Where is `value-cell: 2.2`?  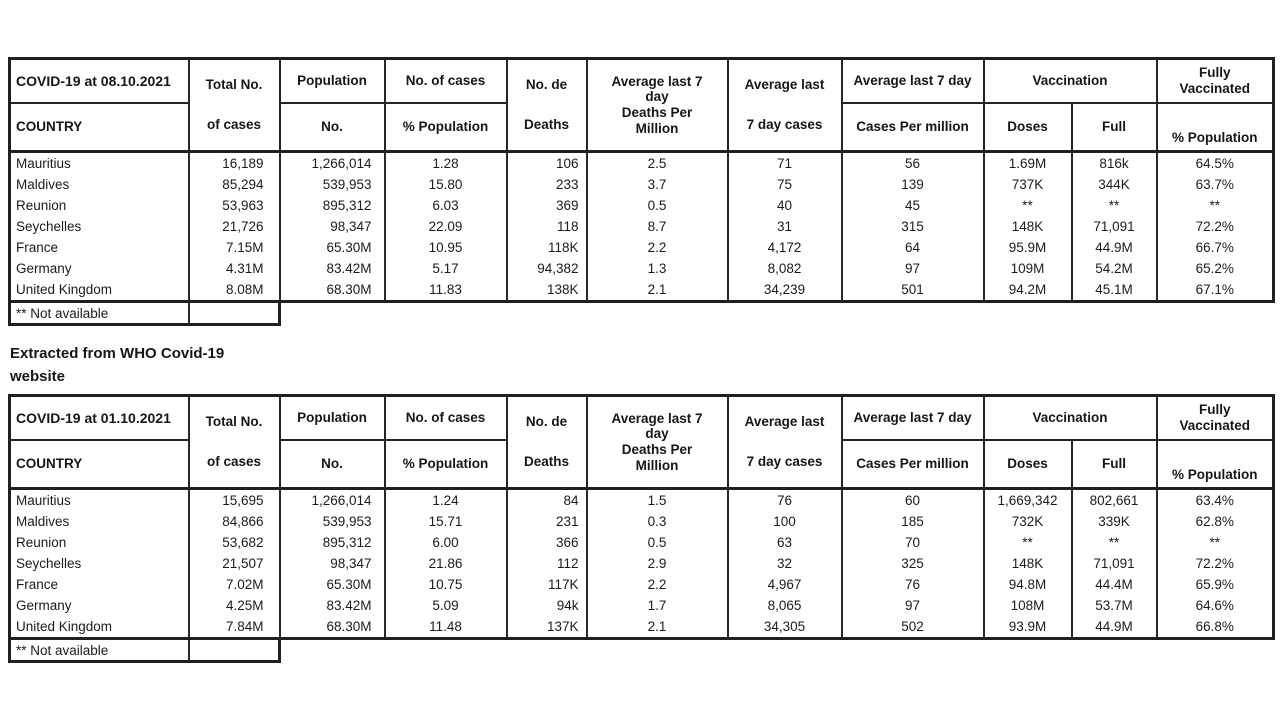 value-cell: 2.2 is located at coordinates (657, 584).